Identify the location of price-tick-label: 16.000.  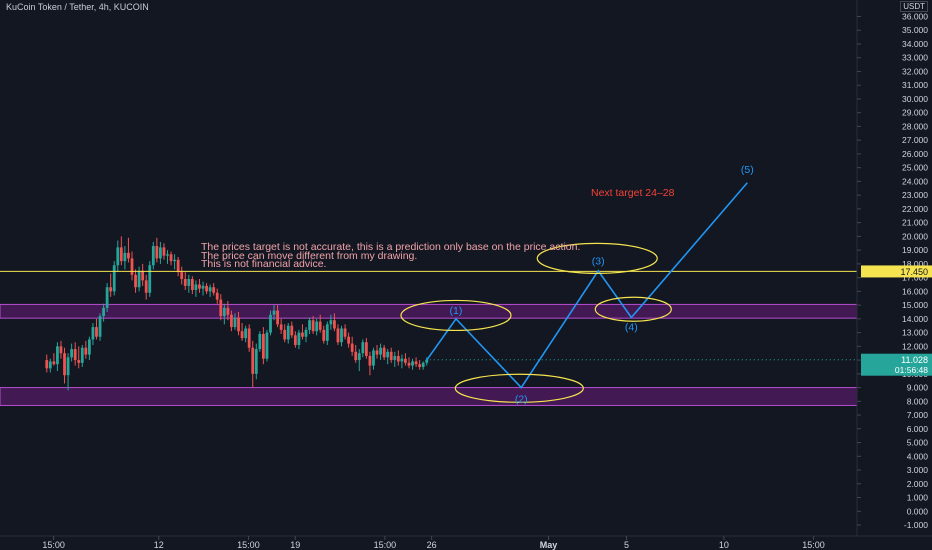
(915, 291).